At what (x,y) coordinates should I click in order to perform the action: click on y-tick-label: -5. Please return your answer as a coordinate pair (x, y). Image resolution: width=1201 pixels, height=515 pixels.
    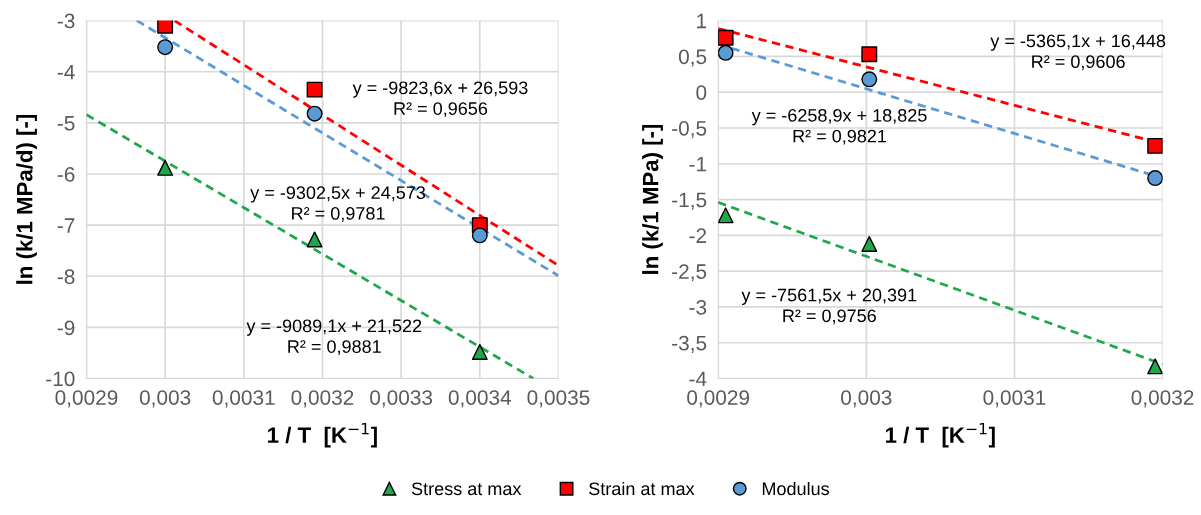
    Looking at the image, I should click on (66, 123).